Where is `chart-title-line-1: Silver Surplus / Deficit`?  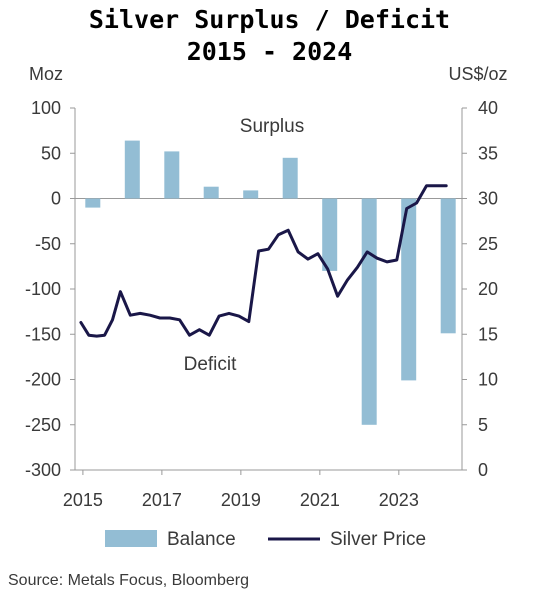
chart-title-line-1: Silver Surplus / Deficit is located at coordinates (269, 19).